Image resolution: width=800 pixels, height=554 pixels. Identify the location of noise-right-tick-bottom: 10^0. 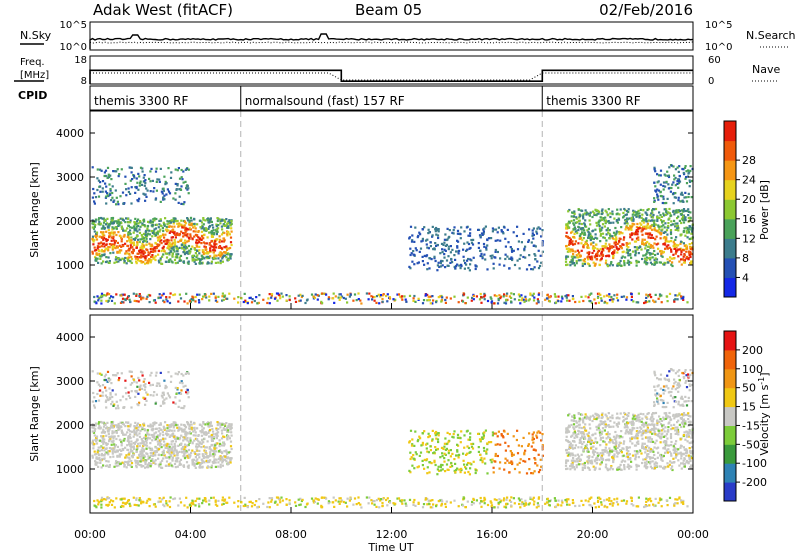
(718, 47).